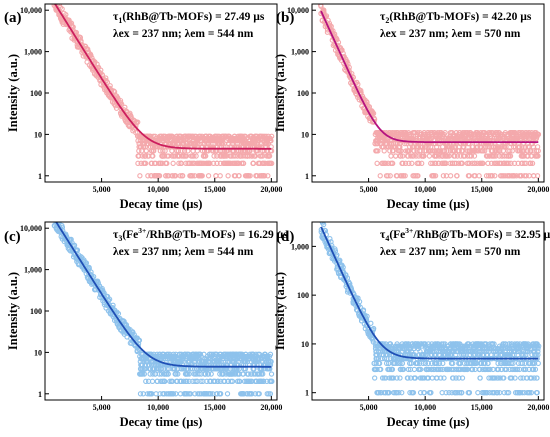 This screenshot has height=437, width=550. Describe the element at coordinates (40, 176) in the screenshot. I see `y-tick-label: 1` at that location.